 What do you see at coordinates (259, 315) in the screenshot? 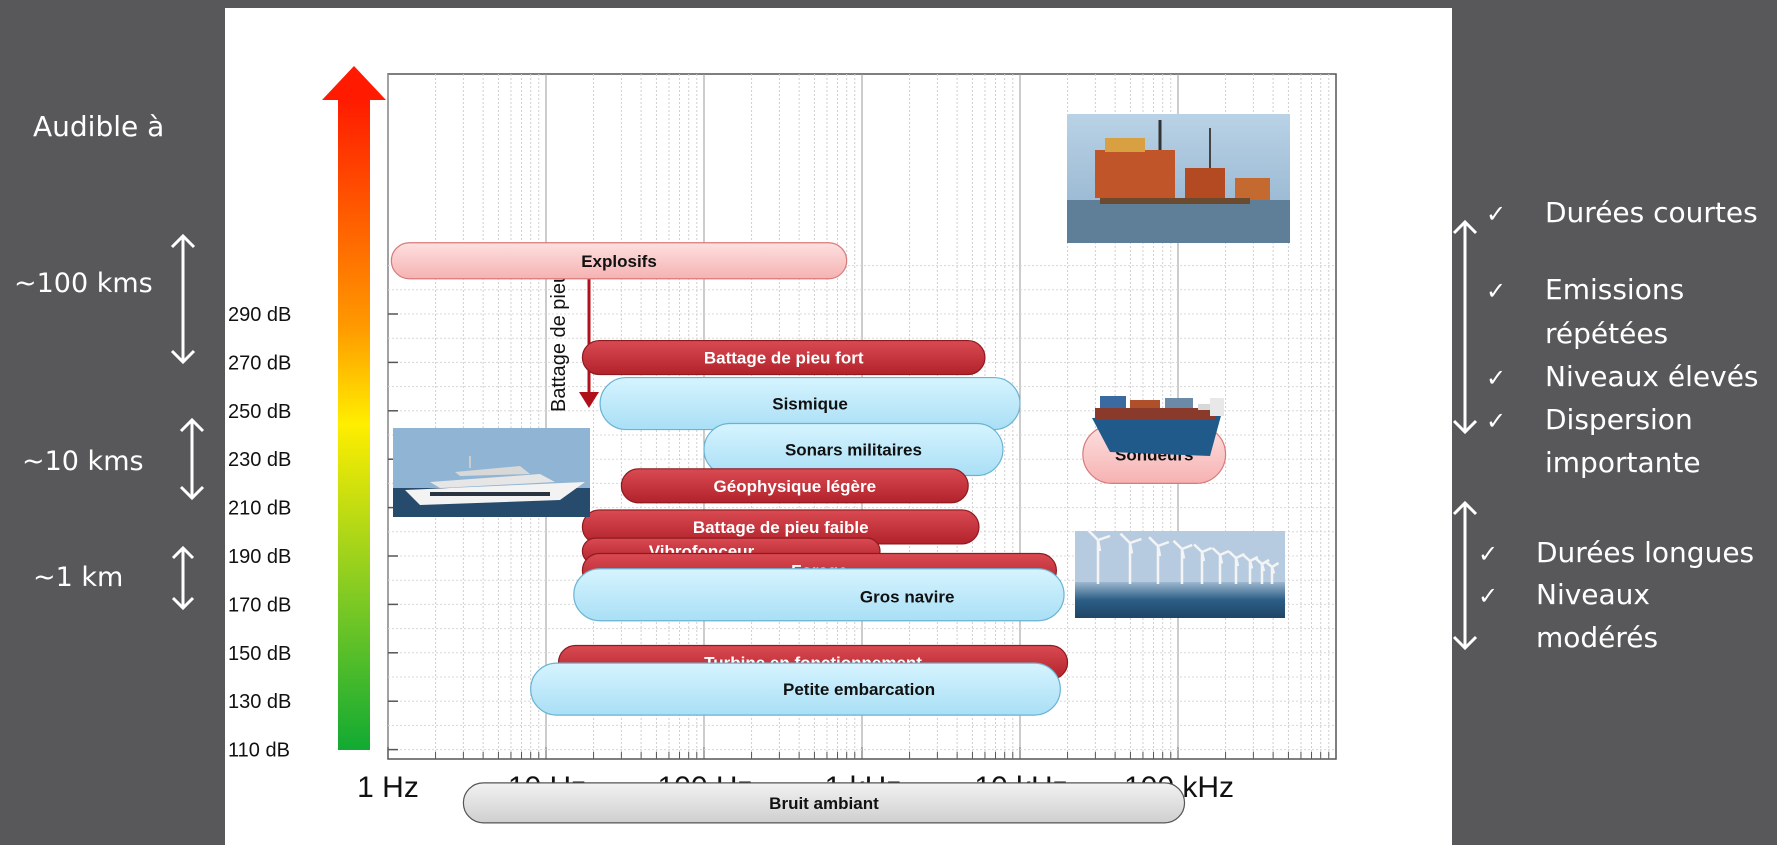
I see `y-tick-label: 290 dB` at bounding box center [259, 315].